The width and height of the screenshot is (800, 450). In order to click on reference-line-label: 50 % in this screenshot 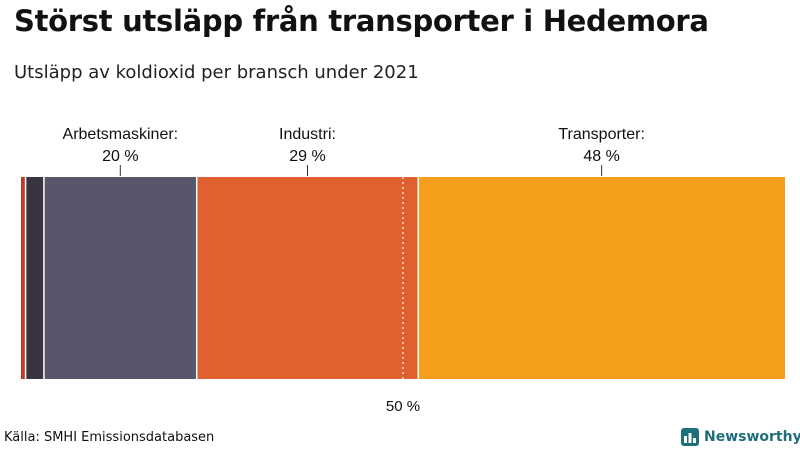, I will do `click(403, 406)`.